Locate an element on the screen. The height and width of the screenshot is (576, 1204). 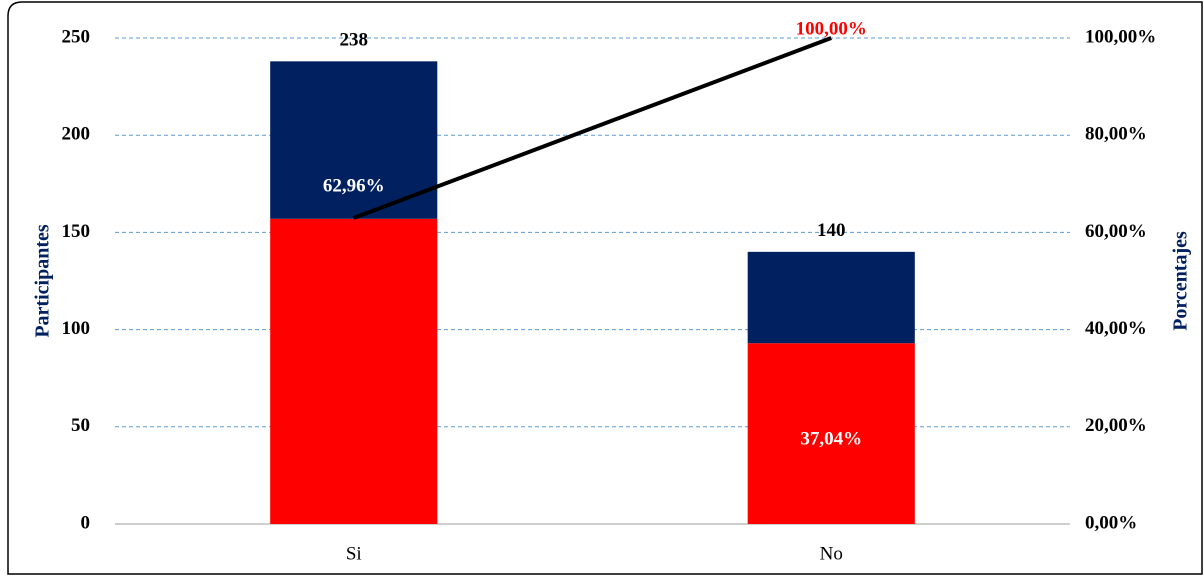
y2-tick-label: 100,00% is located at coordinates (1120, 36).